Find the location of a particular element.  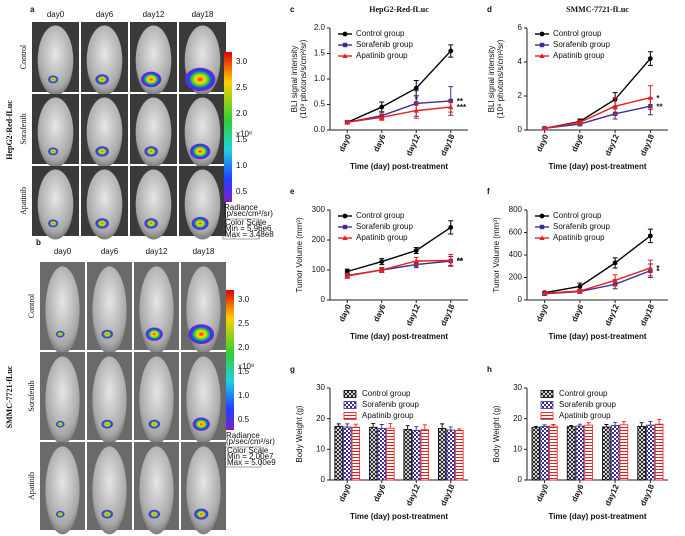

group-label: Sorafenib is located at coordinates (31, 395).